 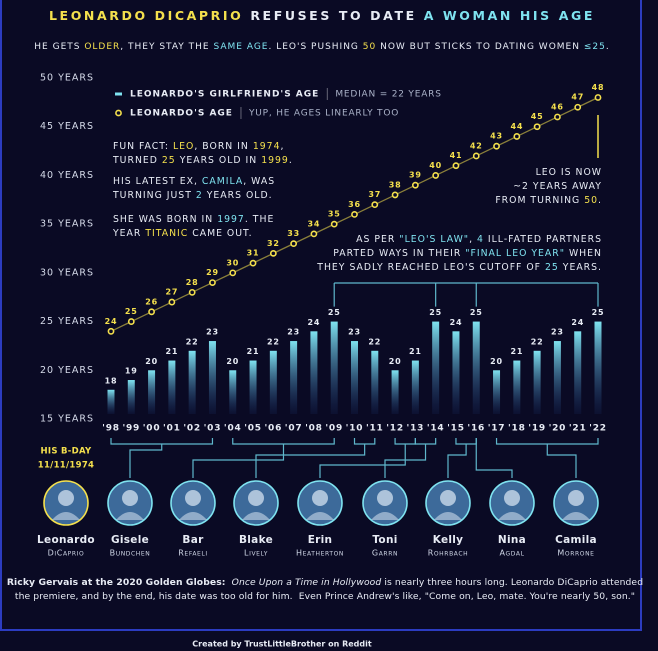 I want to click on last-name: Bundchen, so click(x=130, y=553).